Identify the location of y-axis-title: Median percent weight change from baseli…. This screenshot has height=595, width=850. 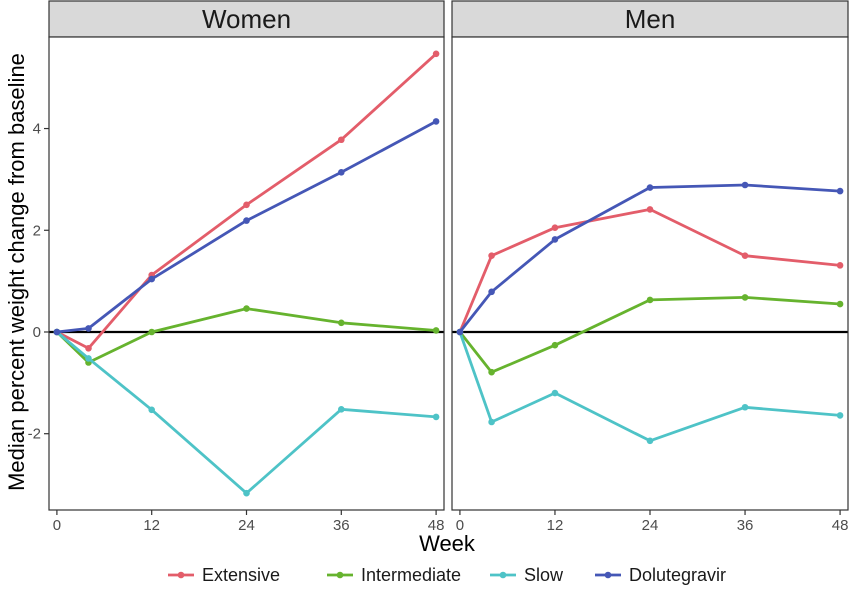
(16, 272).